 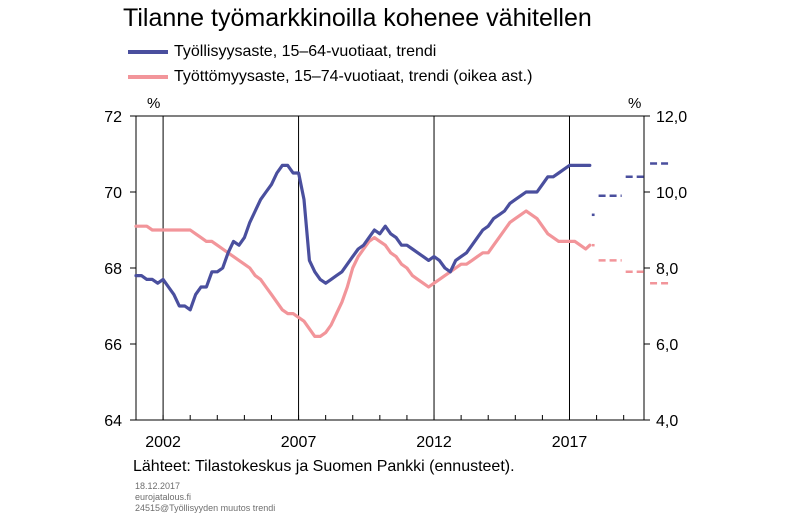 What do you see at coordinates (153, 103) in the screenshot?
I see `y-left-unit: %` at bounding box center [153, 103].